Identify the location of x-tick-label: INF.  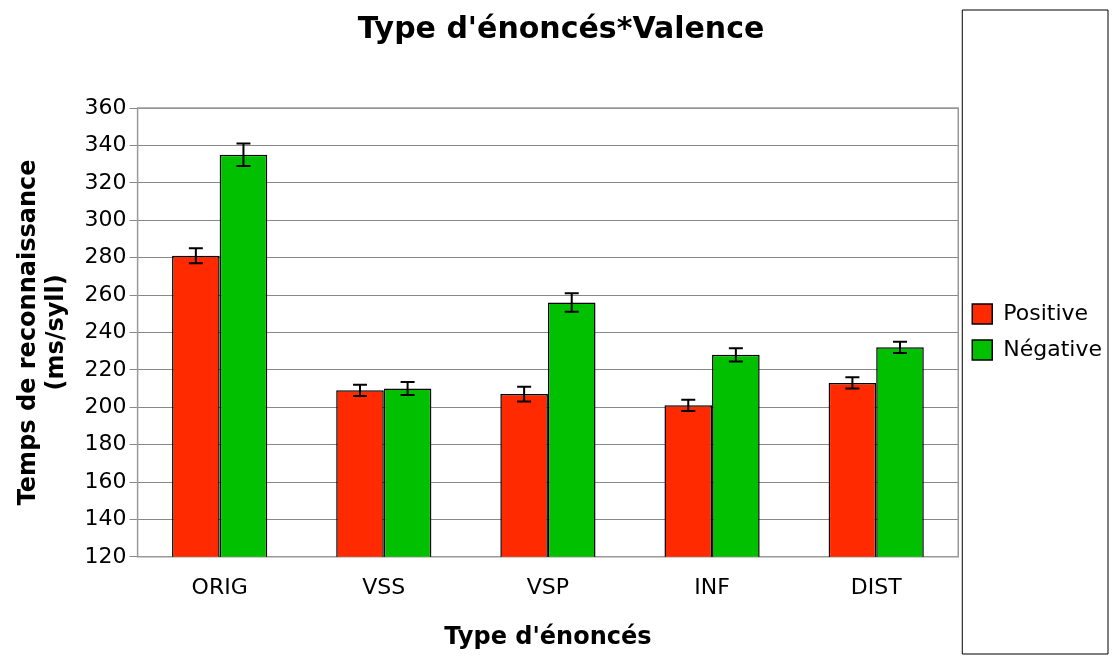
(712, 586).